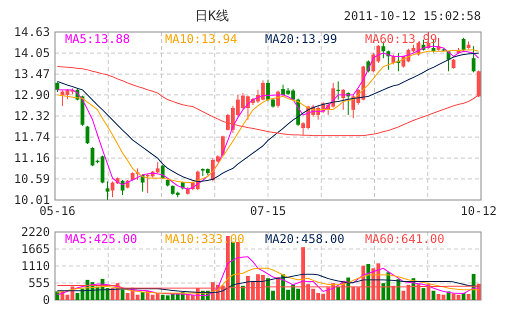 This screenshot has height=330, width=505. I want to click on y-tick-label: 10.59, so click(32, 179).